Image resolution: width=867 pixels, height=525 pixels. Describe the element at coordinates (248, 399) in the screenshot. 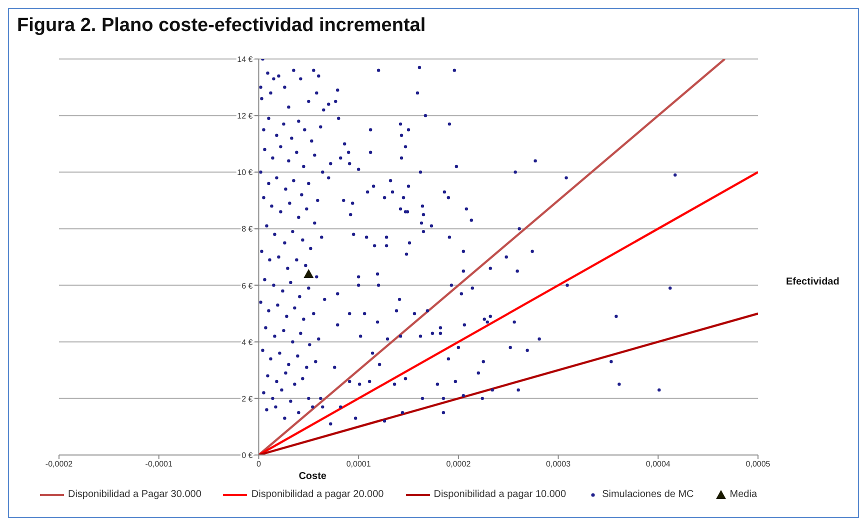

I see `y-tick-label: 2 €` at that location.